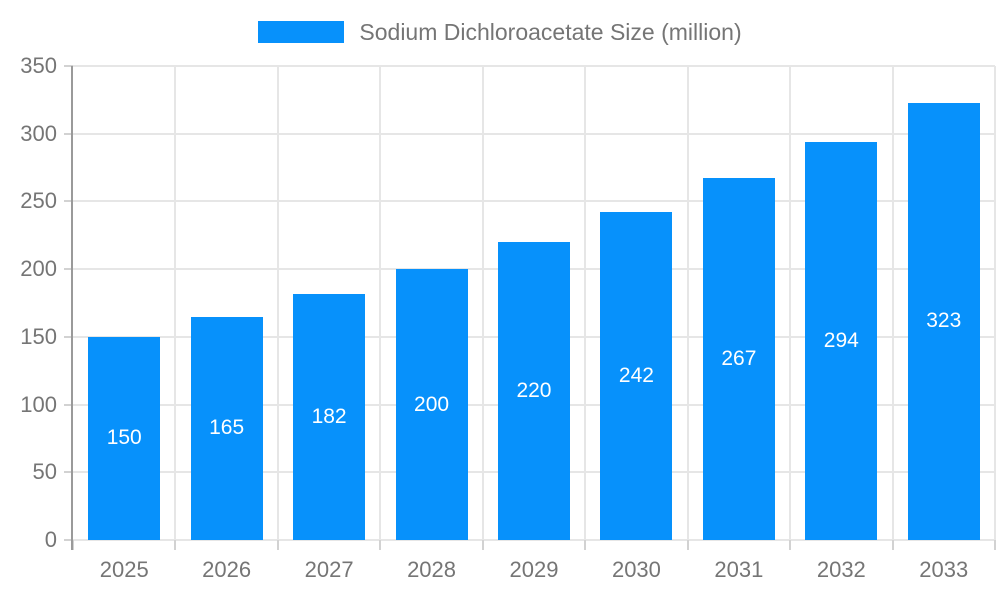 The width and height of the screenshot is (1000, 600). I want to click on bar-value-label: 220, so click(534, 391).